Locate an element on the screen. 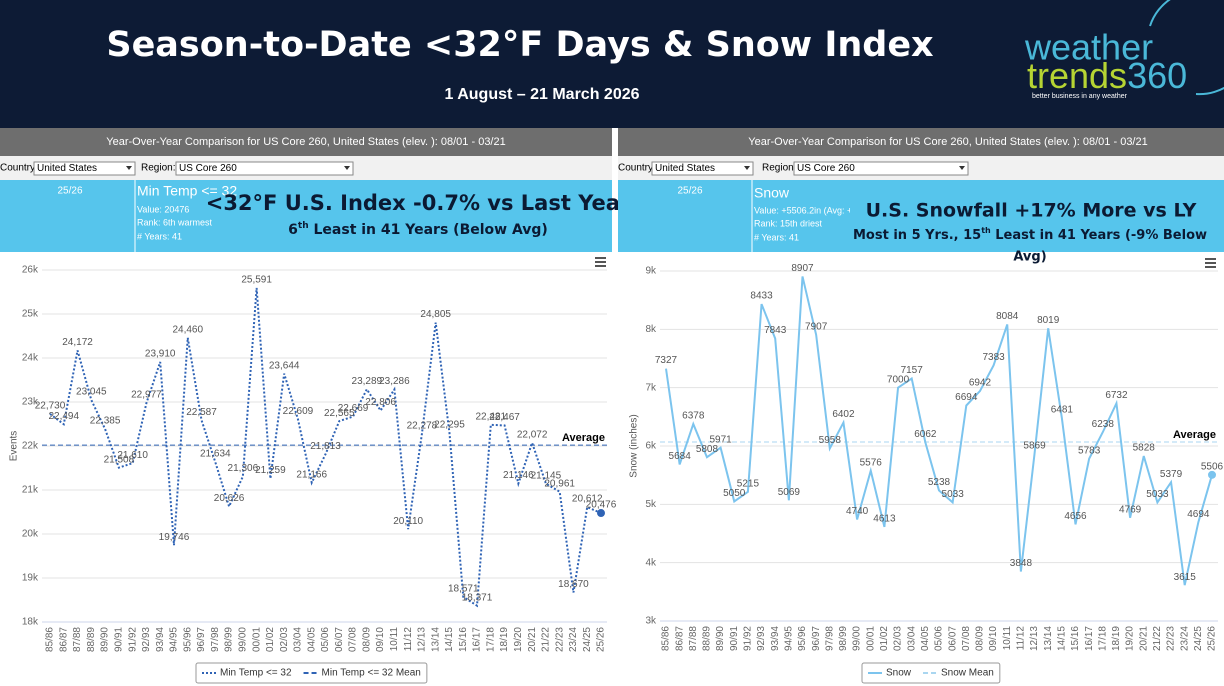 This screenshot has height=686, width=1224. data-label: 7383 is located at coordinates (993, 357).